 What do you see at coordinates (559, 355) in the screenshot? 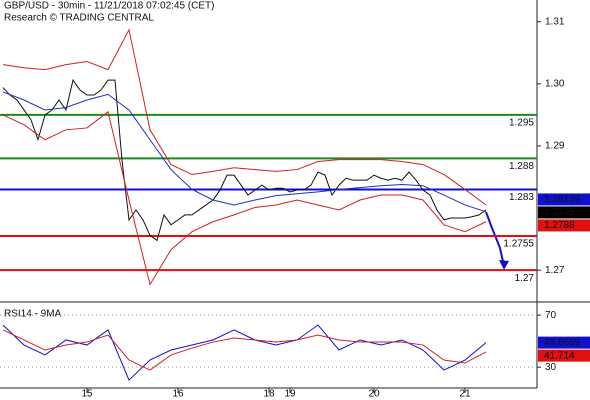
I see `price-tag-label: 41.714` at bounding box center [559, 355].